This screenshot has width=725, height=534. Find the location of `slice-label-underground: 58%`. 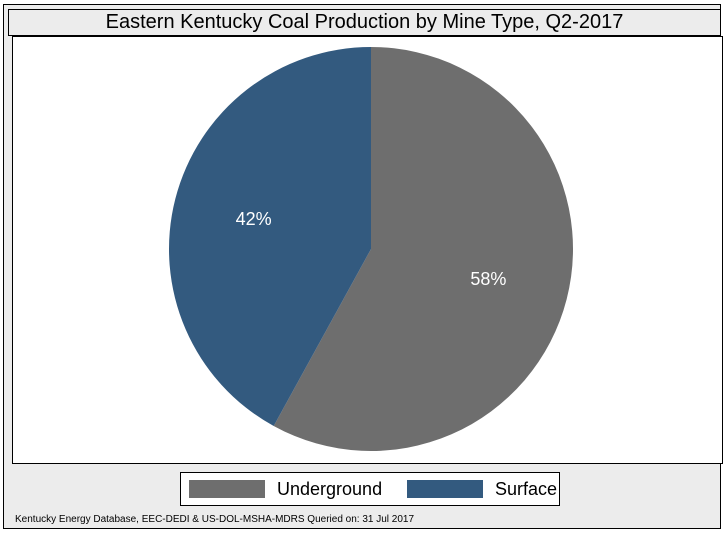

slice-label-underground: 58% is located at coordinates (488, 279).